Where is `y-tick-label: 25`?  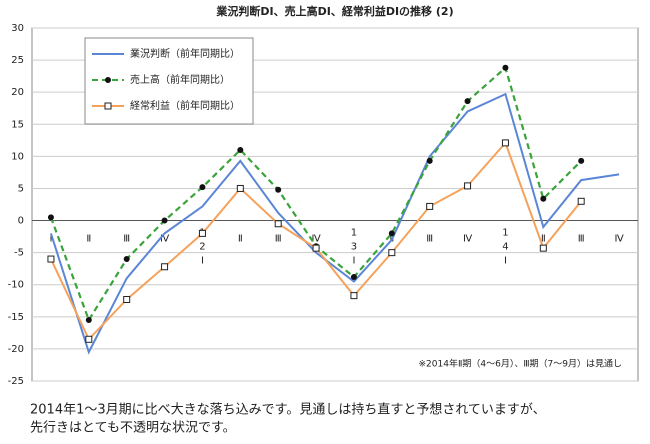 y-tick-label: 25 is located at coordinates (17, 60).